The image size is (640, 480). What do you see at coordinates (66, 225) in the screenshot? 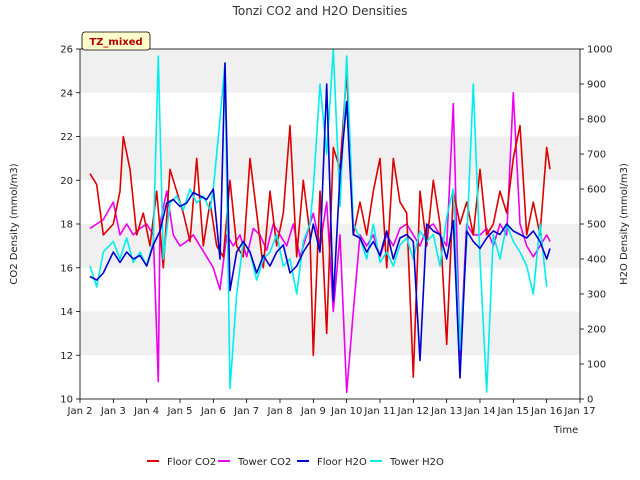
I see `y-left-tick-label: 18` at bounding box center [66, 225].